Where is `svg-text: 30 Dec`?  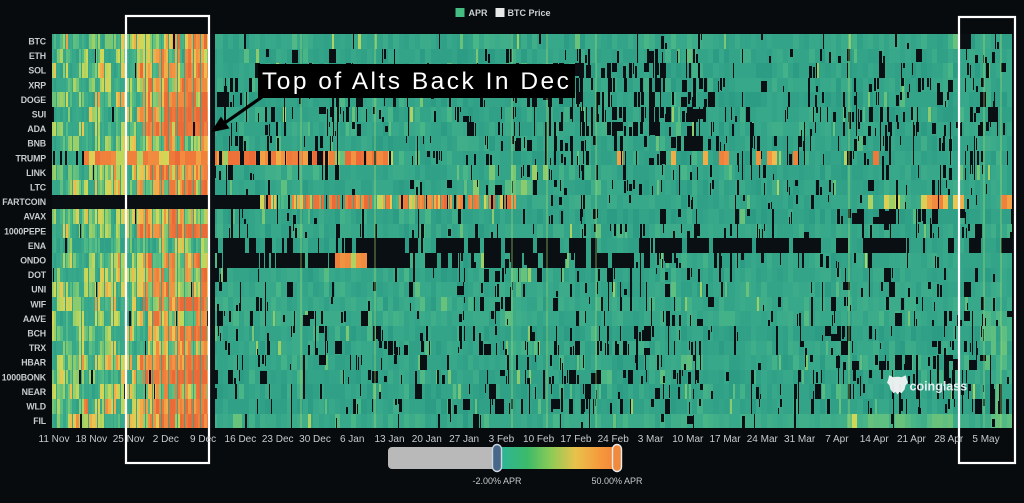
svg-text: 30 Dec is located at coordinates (315, 439).